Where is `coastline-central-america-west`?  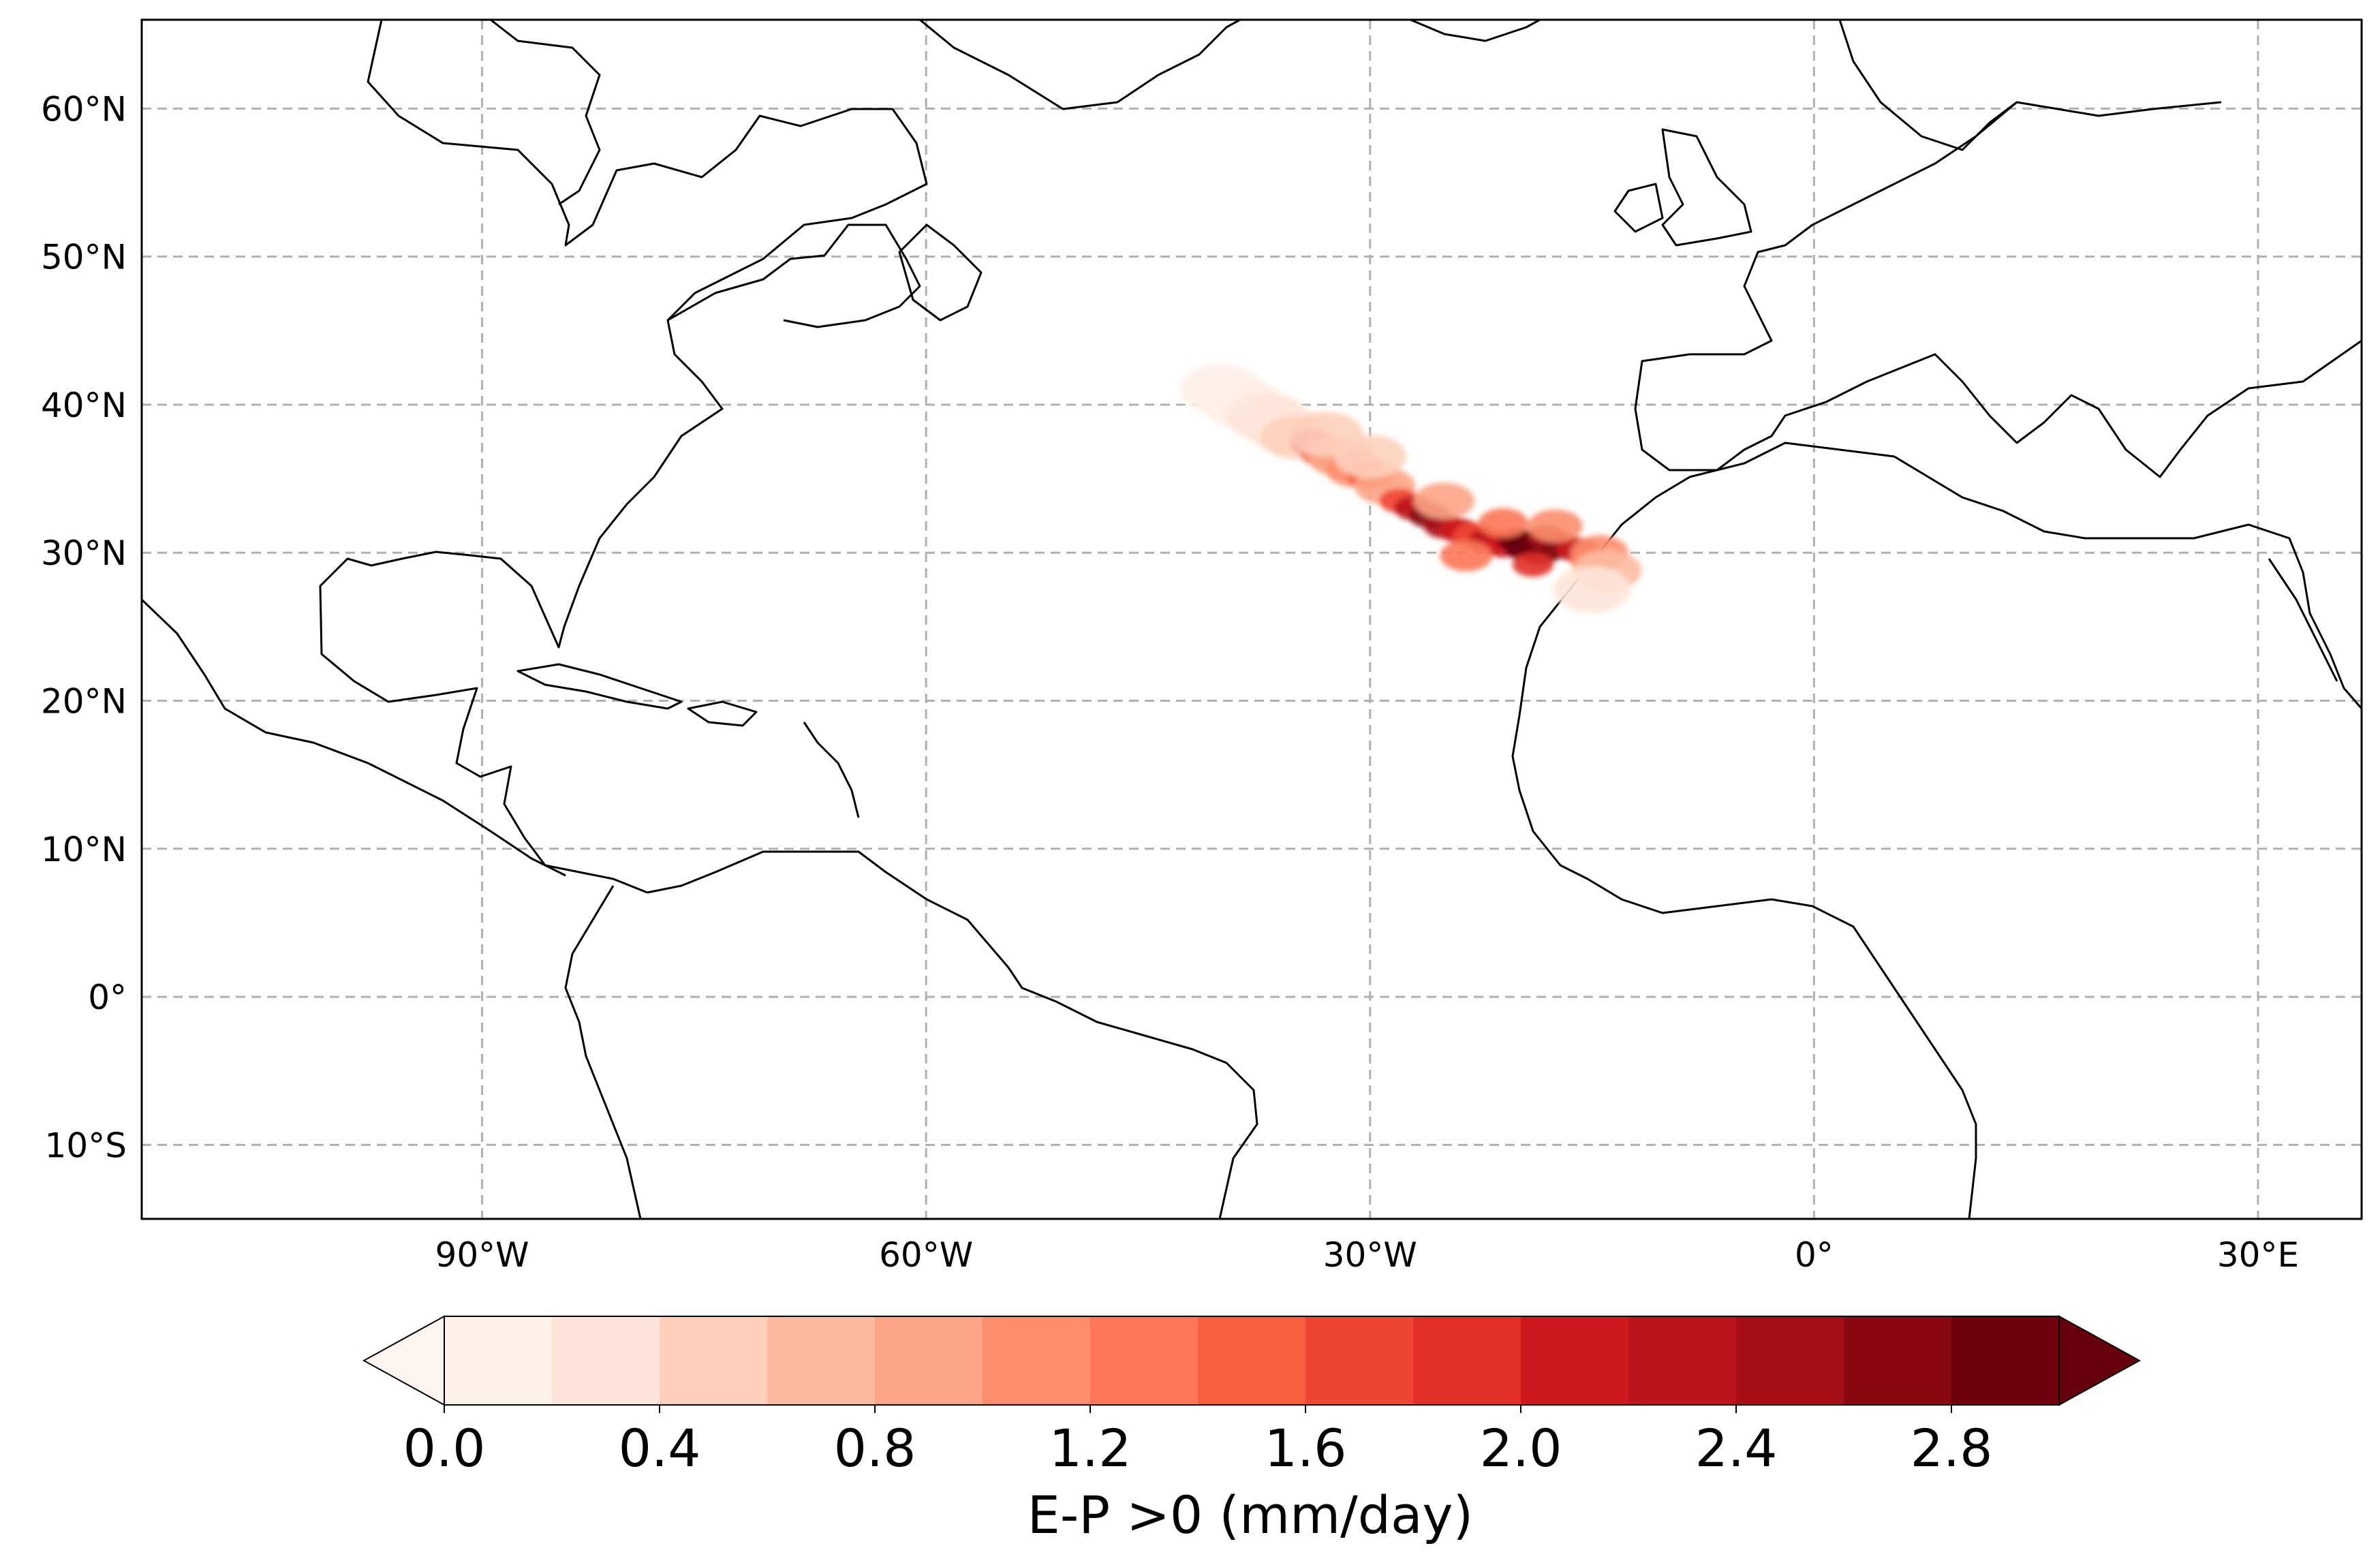
coastline-central-america-west is located at coordinates (354, 737).